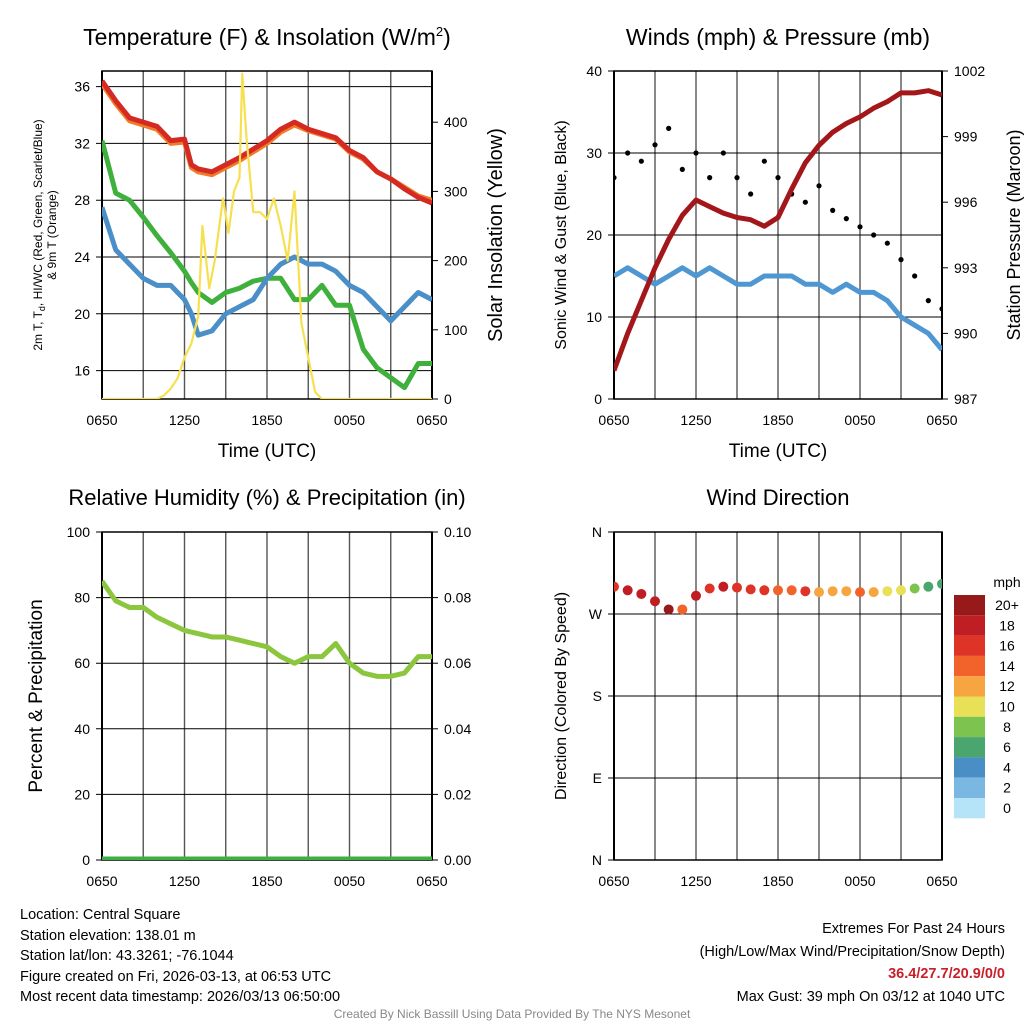 This screenshot has height=1024, width=1024. Describe the element at coordinates (108, 935) in the screenshot. I see `elevation-text: Station elevation: 138.01 m` at that location.